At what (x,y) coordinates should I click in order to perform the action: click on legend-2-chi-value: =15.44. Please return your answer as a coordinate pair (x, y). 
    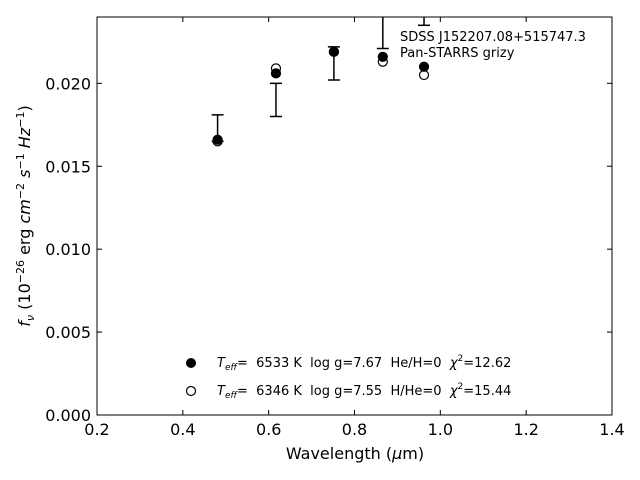
    Looking at the image, I should click on (487, 391).